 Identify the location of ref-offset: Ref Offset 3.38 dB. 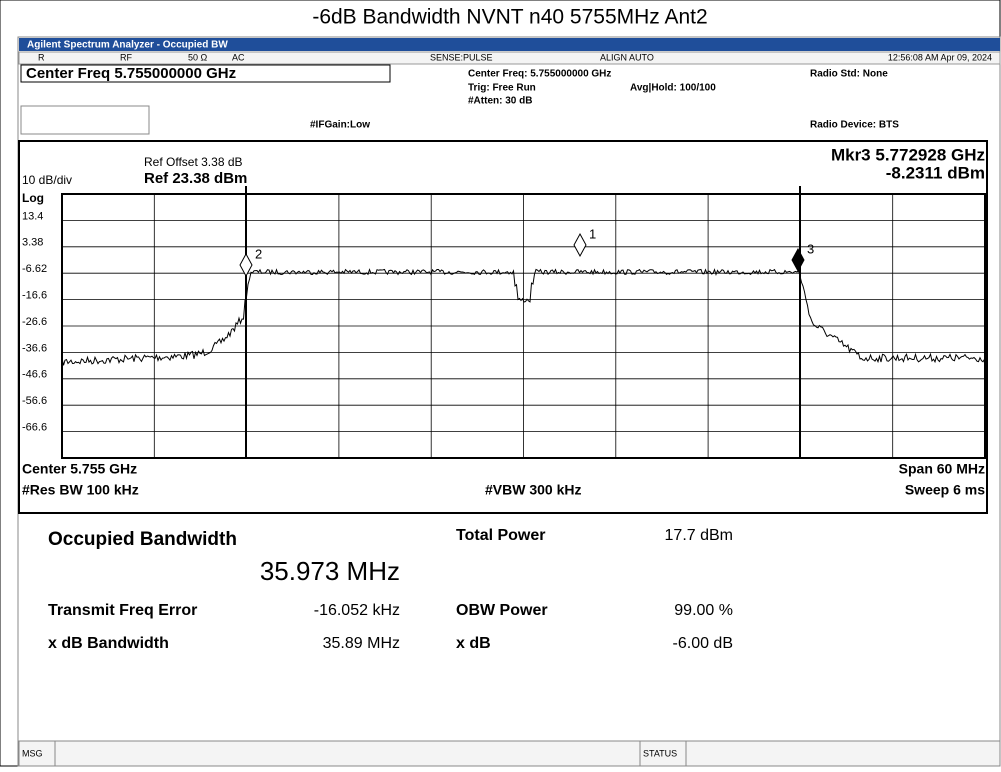
(193, 162).